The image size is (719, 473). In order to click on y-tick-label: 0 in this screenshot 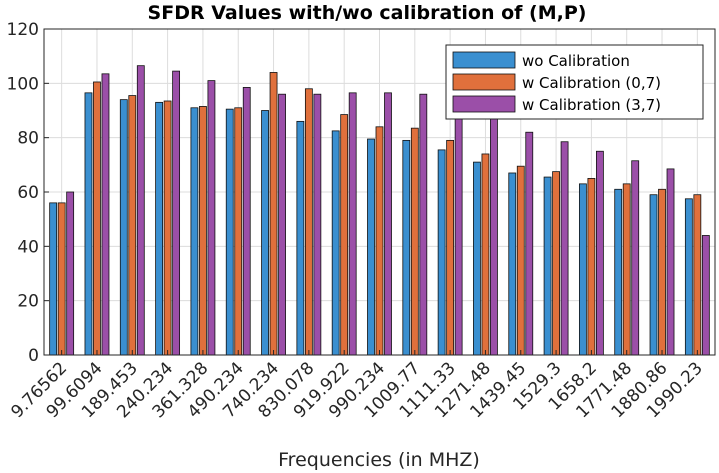, I will do `click(33, 356)`.